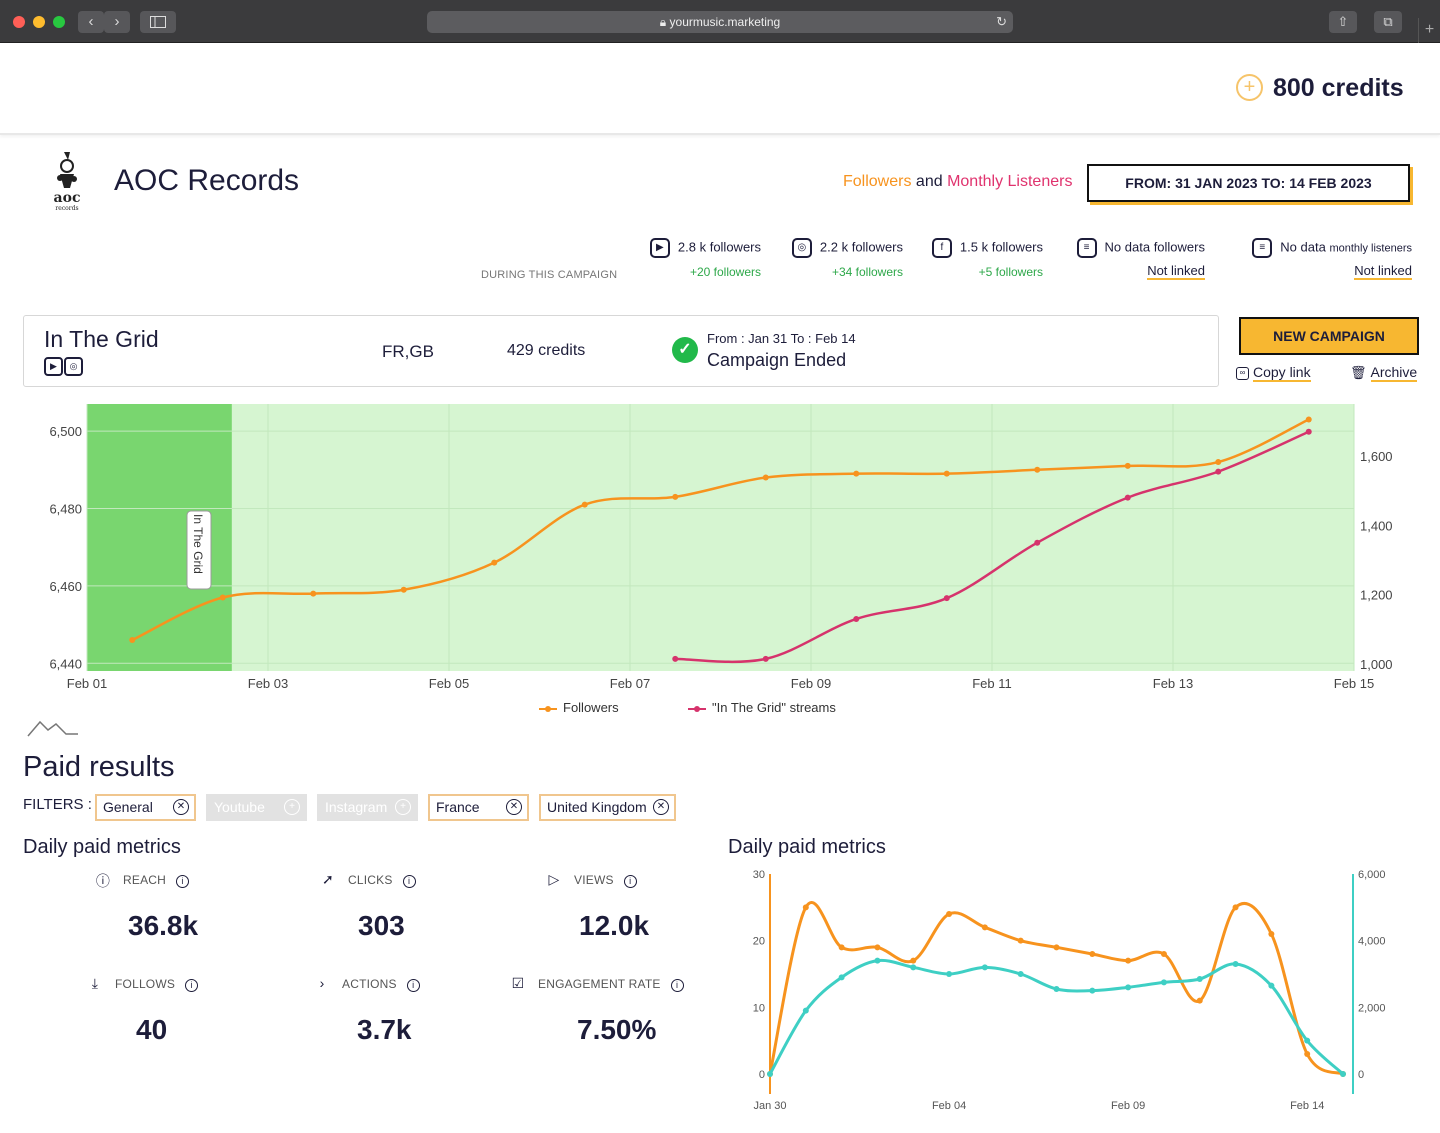 Image resolution: width=1440 pixels, height=1133 pixels. Describe the element at coordinates (367, 807) in the screenshot. I see `filter-instagram: Instagram +` at that location.